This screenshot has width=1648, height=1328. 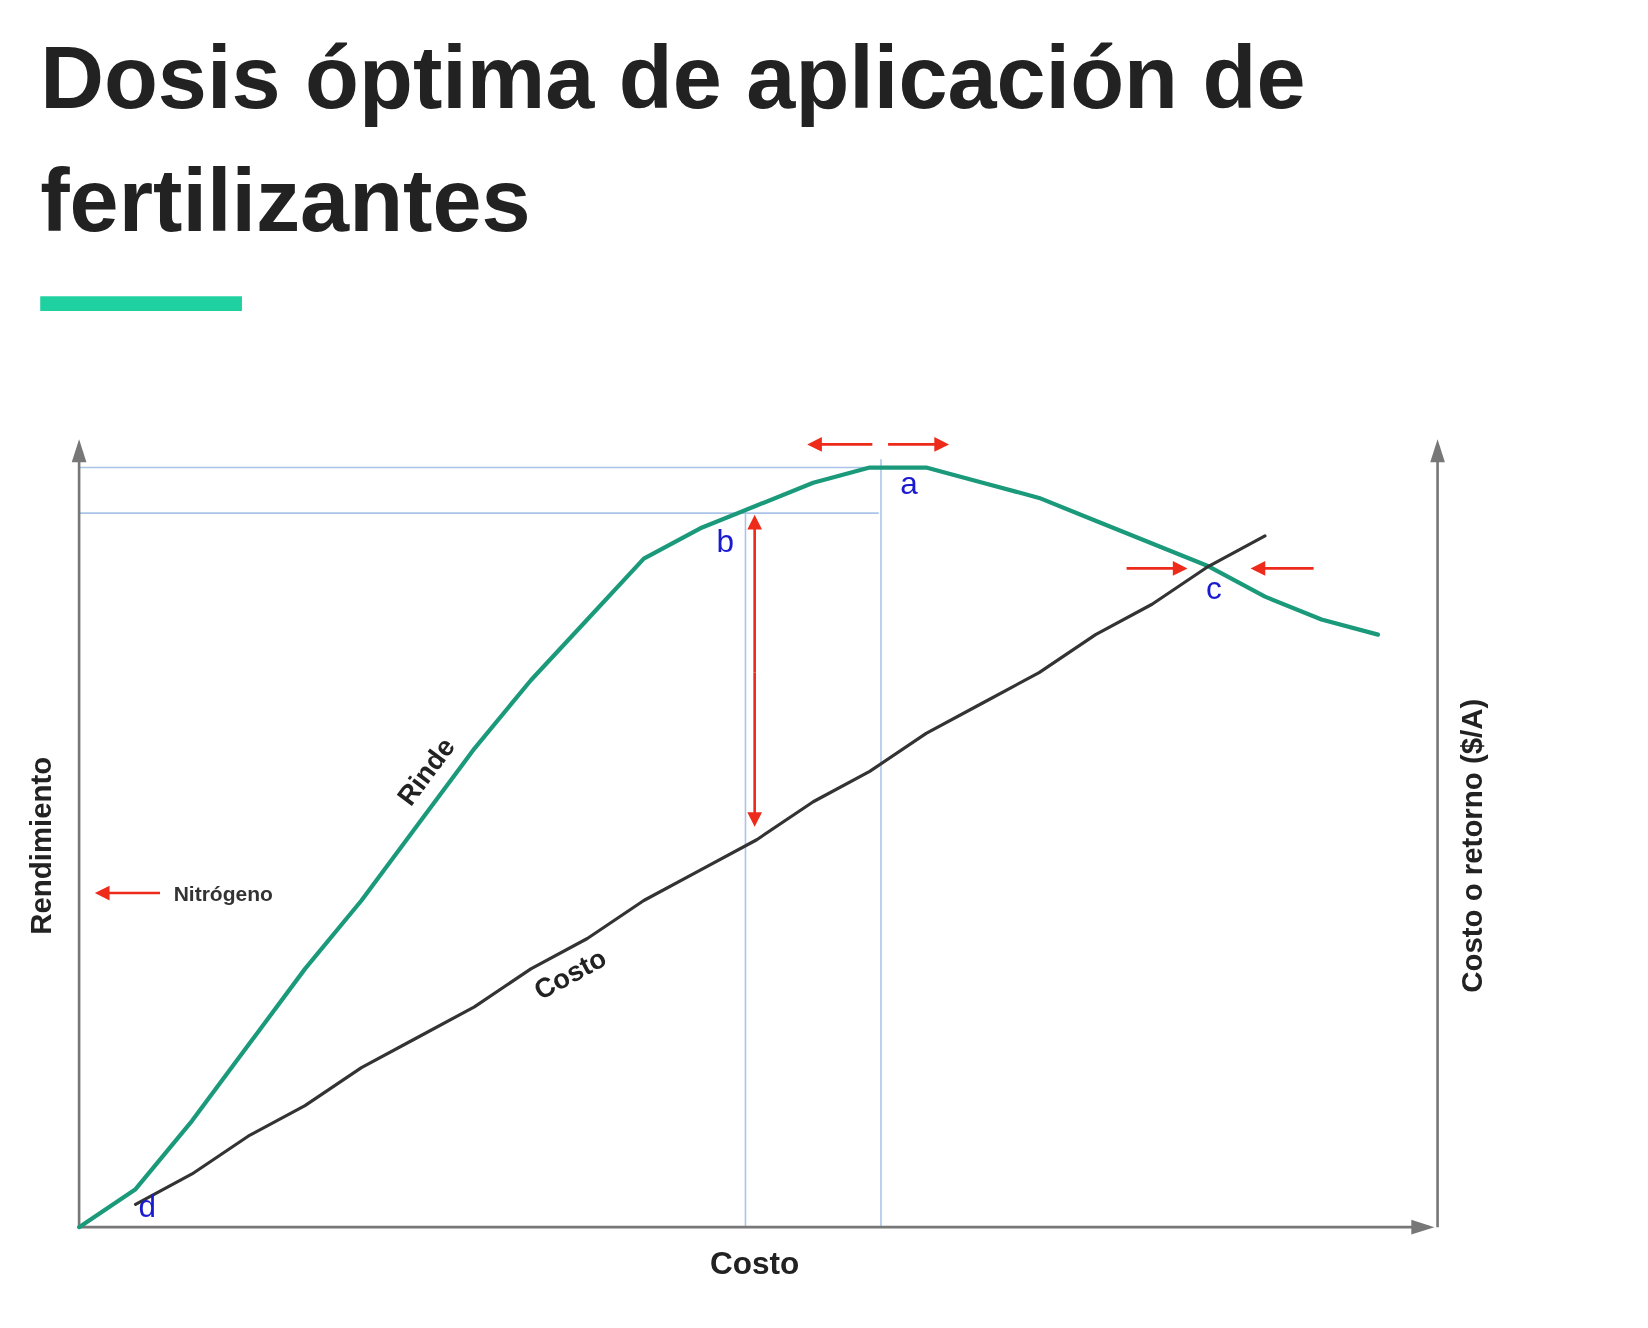 What do you see at coordinates (1471, 845) in the screenshot?
I see `y2-axis-title: Costo o retorno ($/A)` at bounding box center [1471, 845].